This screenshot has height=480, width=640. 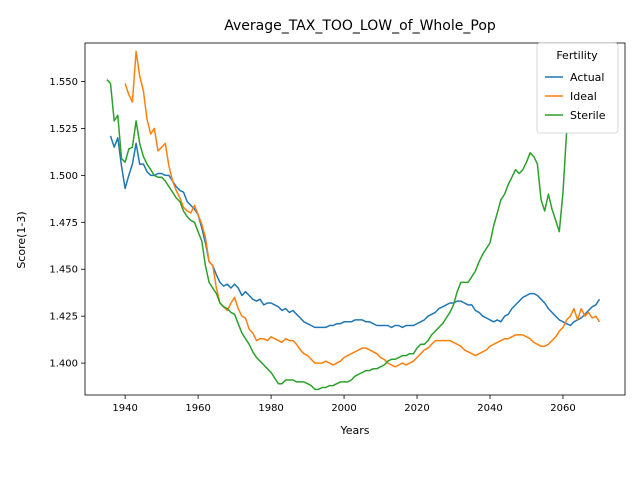 What do you see at coordinates (63, 364) in the screenshot?
I see `y-tick-label: 1.400` at bounding box center [63, 364].